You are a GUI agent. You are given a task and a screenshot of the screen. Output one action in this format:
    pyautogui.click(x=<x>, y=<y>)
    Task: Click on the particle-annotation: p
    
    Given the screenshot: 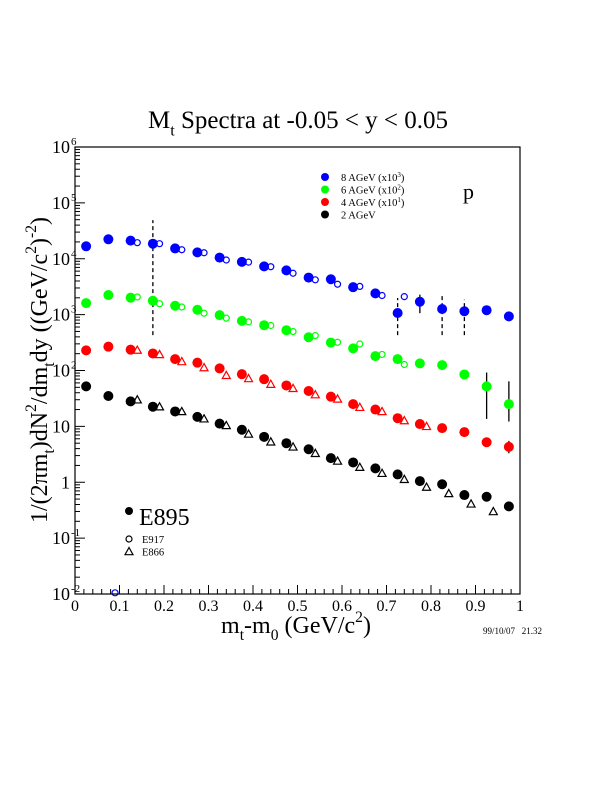 What is the action you would take?
    pyautogui.click(x=468, y=191)
    